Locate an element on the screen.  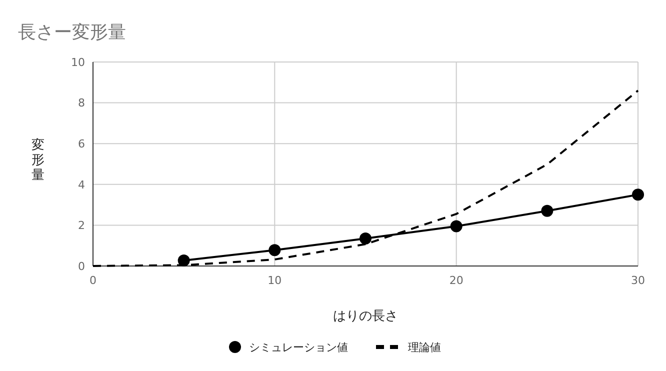
x-tick-label: 0 is located at coordinates (93, 280).